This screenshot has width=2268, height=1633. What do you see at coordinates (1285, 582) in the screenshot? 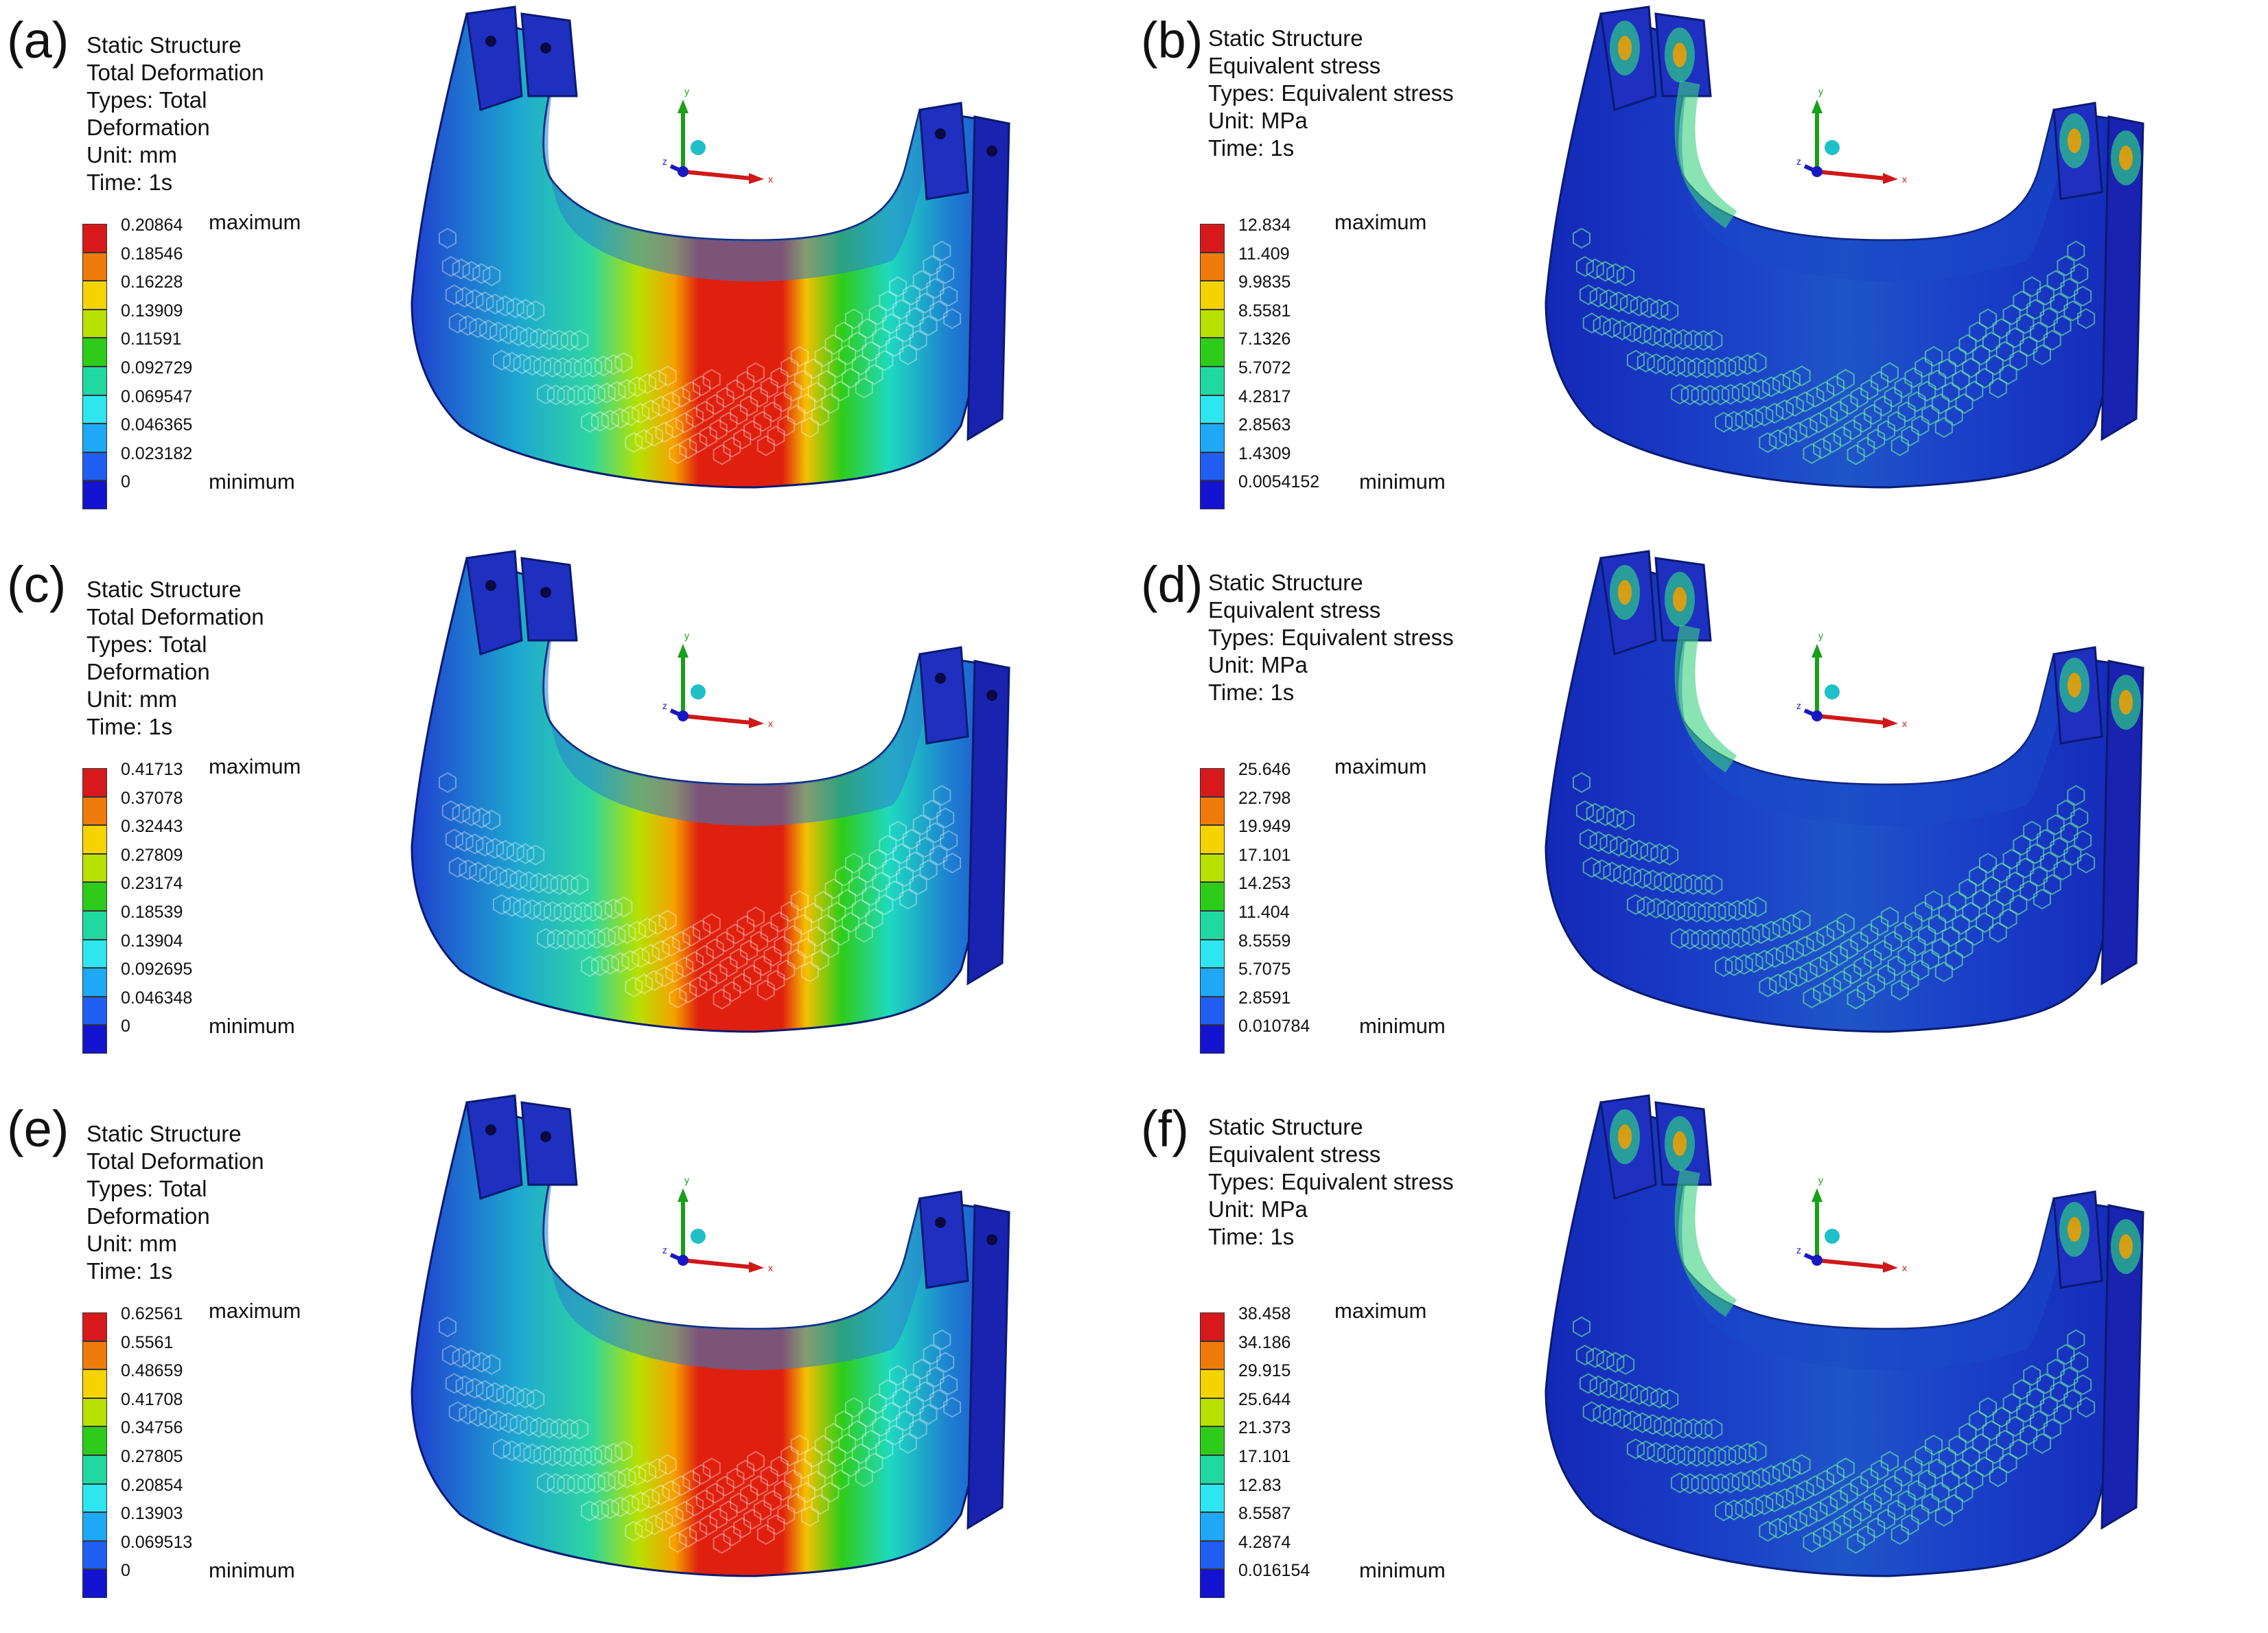
I see `info-line: Static Structure` at bounding box center [1285, 582].